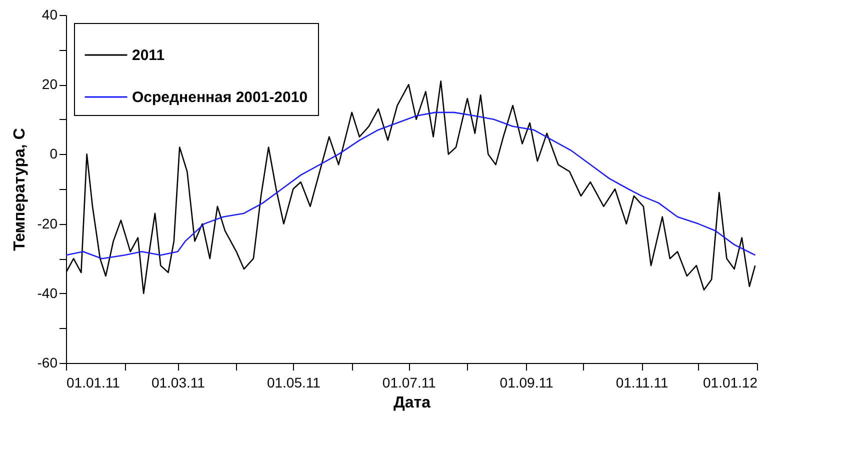 The height and width of the screenshot is (455, 842). What do you see at coordinates (409, 382) in the screenshot?
I see `x-tick-label: 01.07.11` at bounding box center [409, 382].